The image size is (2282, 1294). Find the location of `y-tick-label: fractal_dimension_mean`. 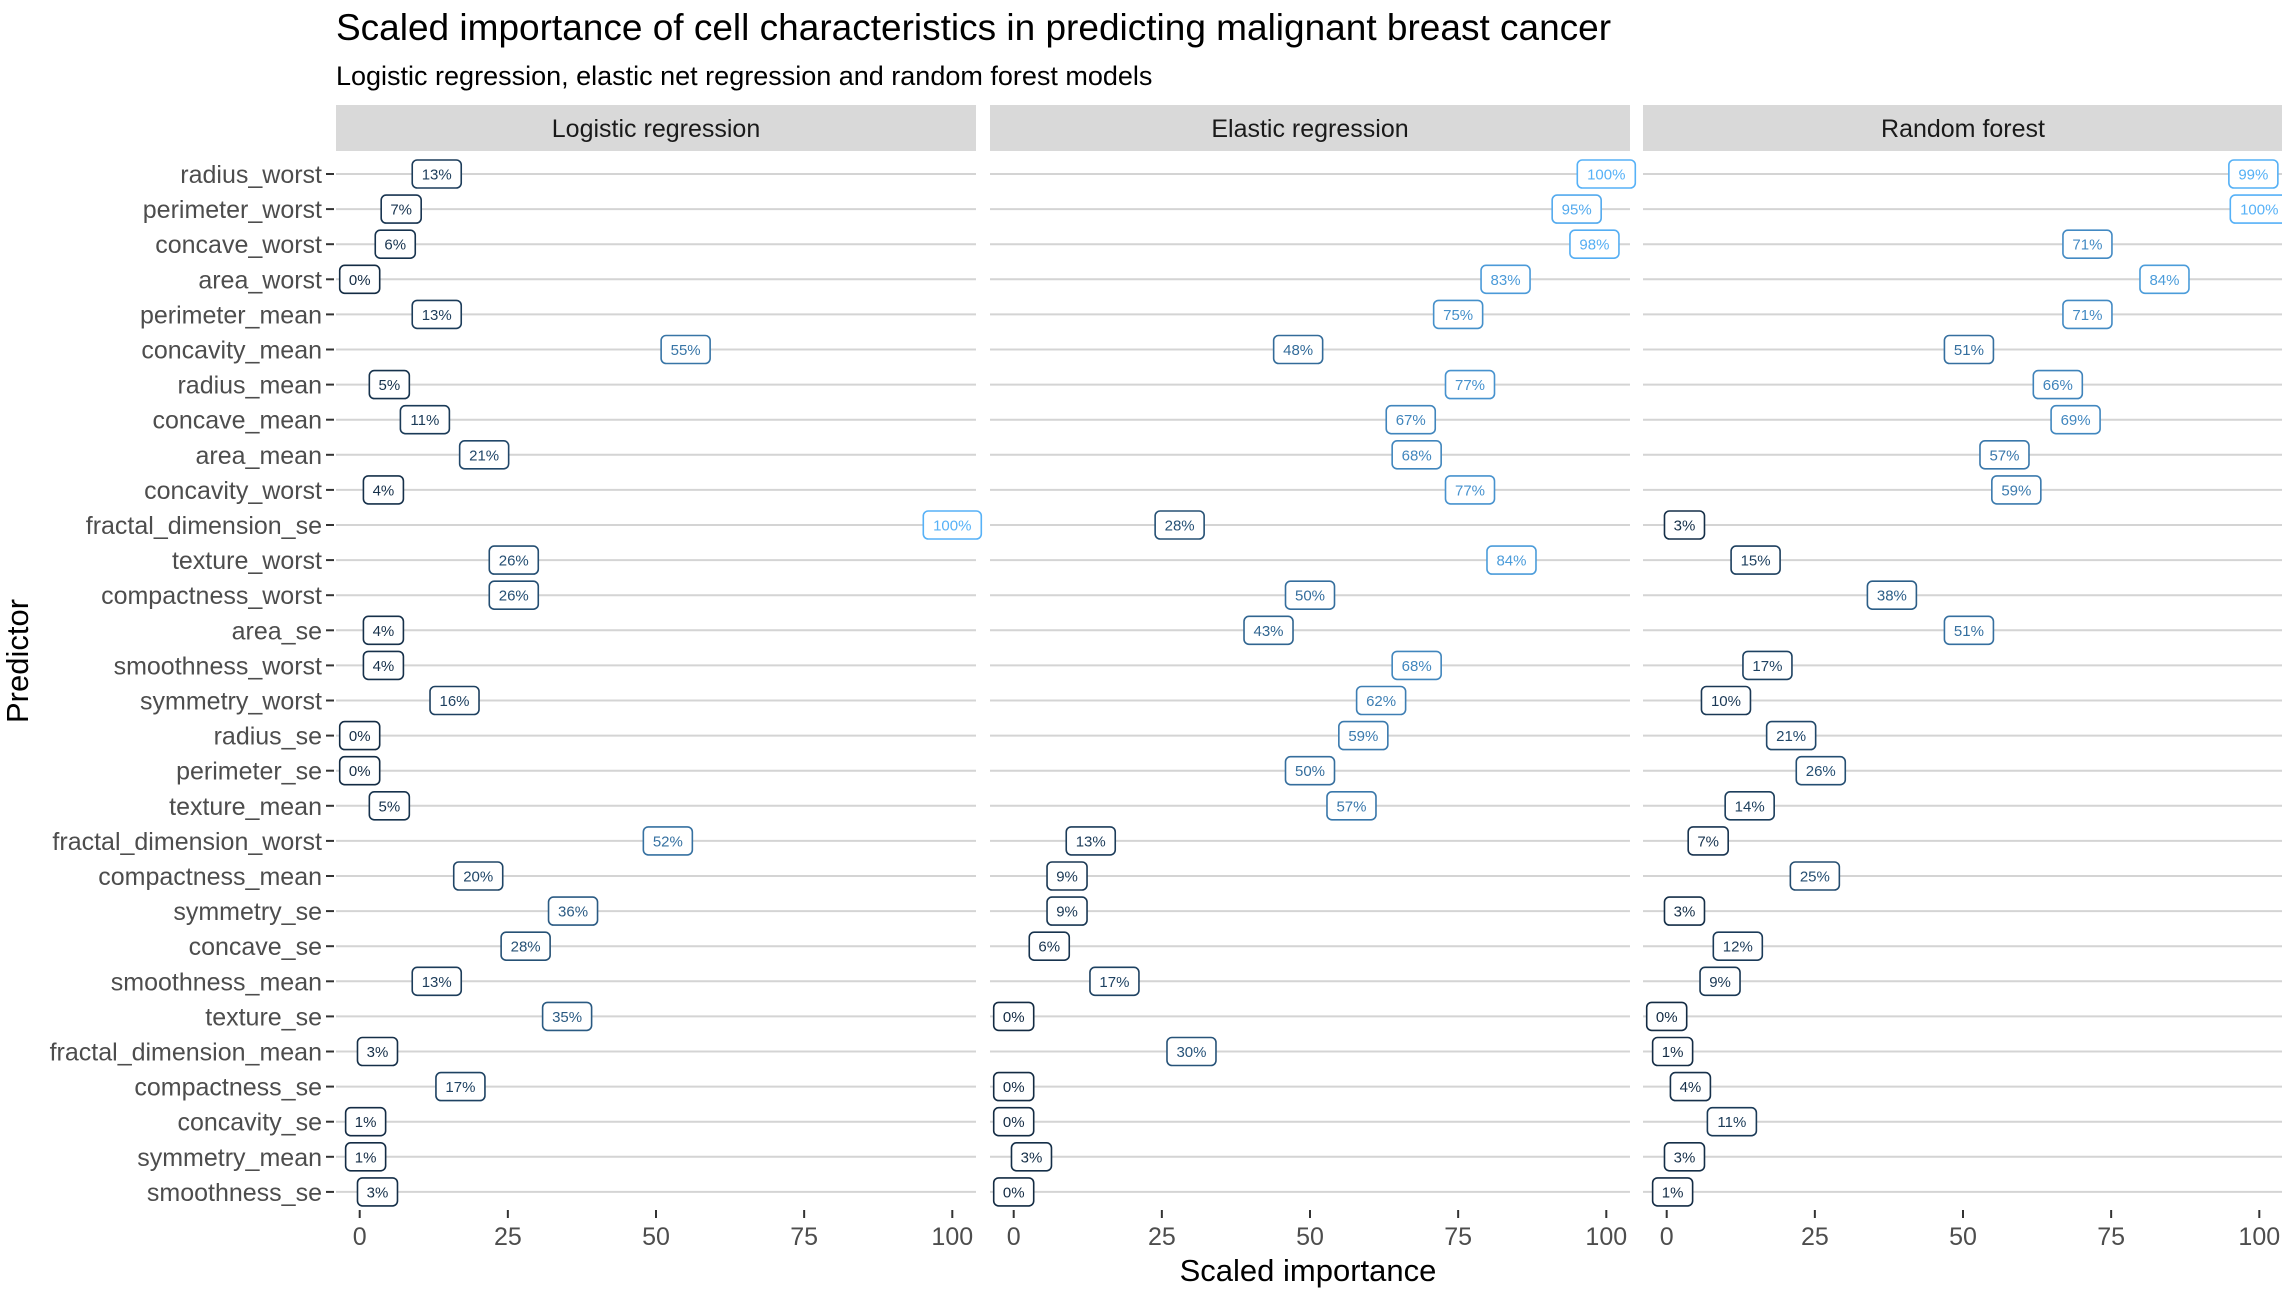

y-tick-label: fractal_dimension_mean is located at coordinates (186, 1053).